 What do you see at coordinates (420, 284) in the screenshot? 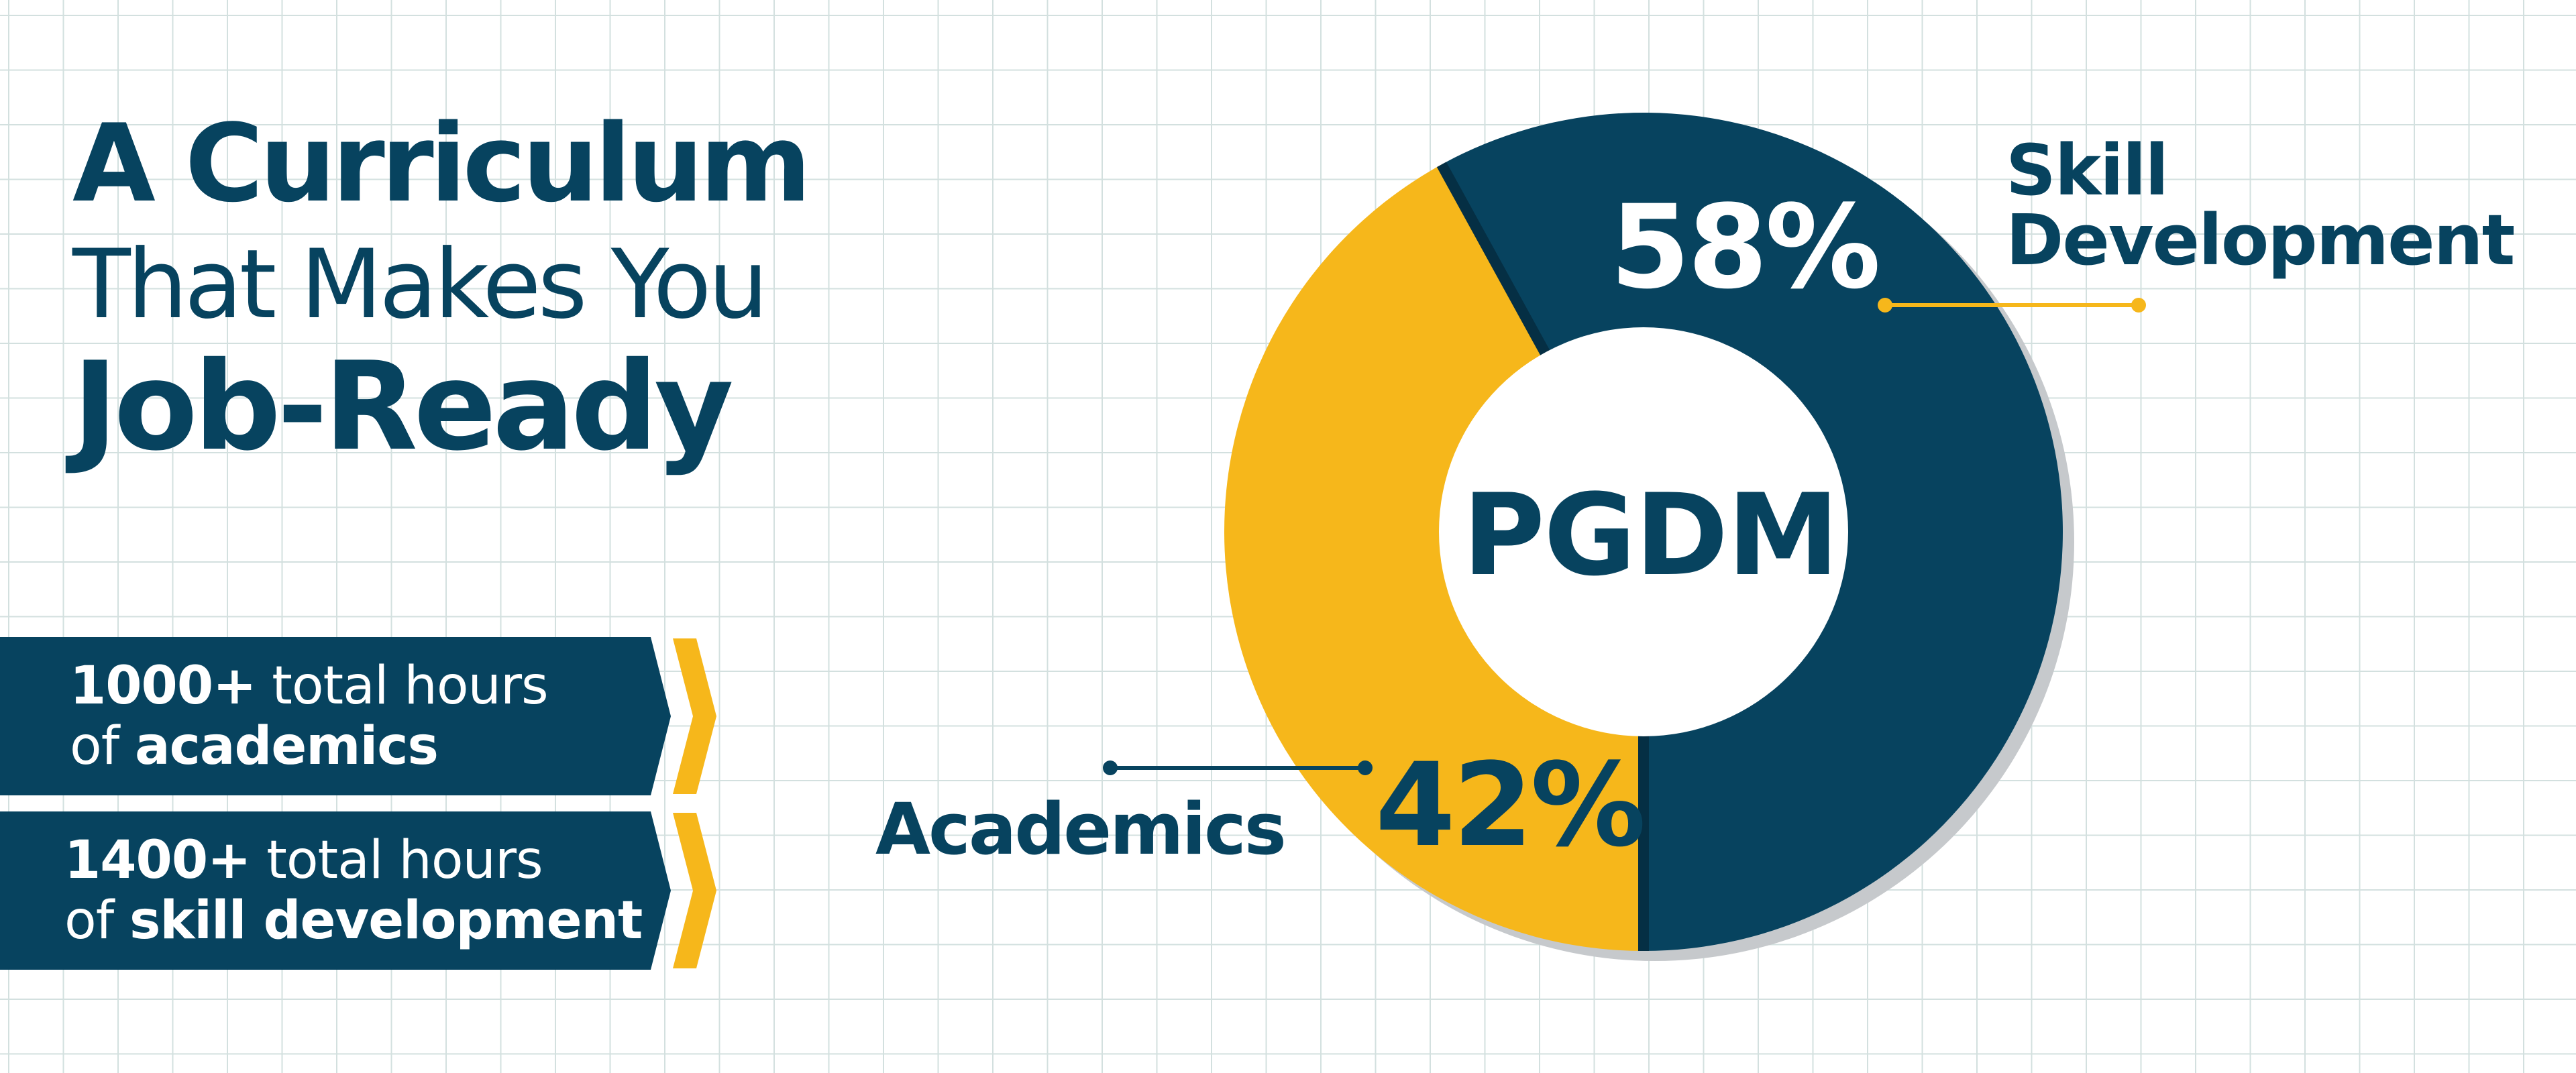
I see `title-line-2: That Makes You` at bounding box center [420, 284].